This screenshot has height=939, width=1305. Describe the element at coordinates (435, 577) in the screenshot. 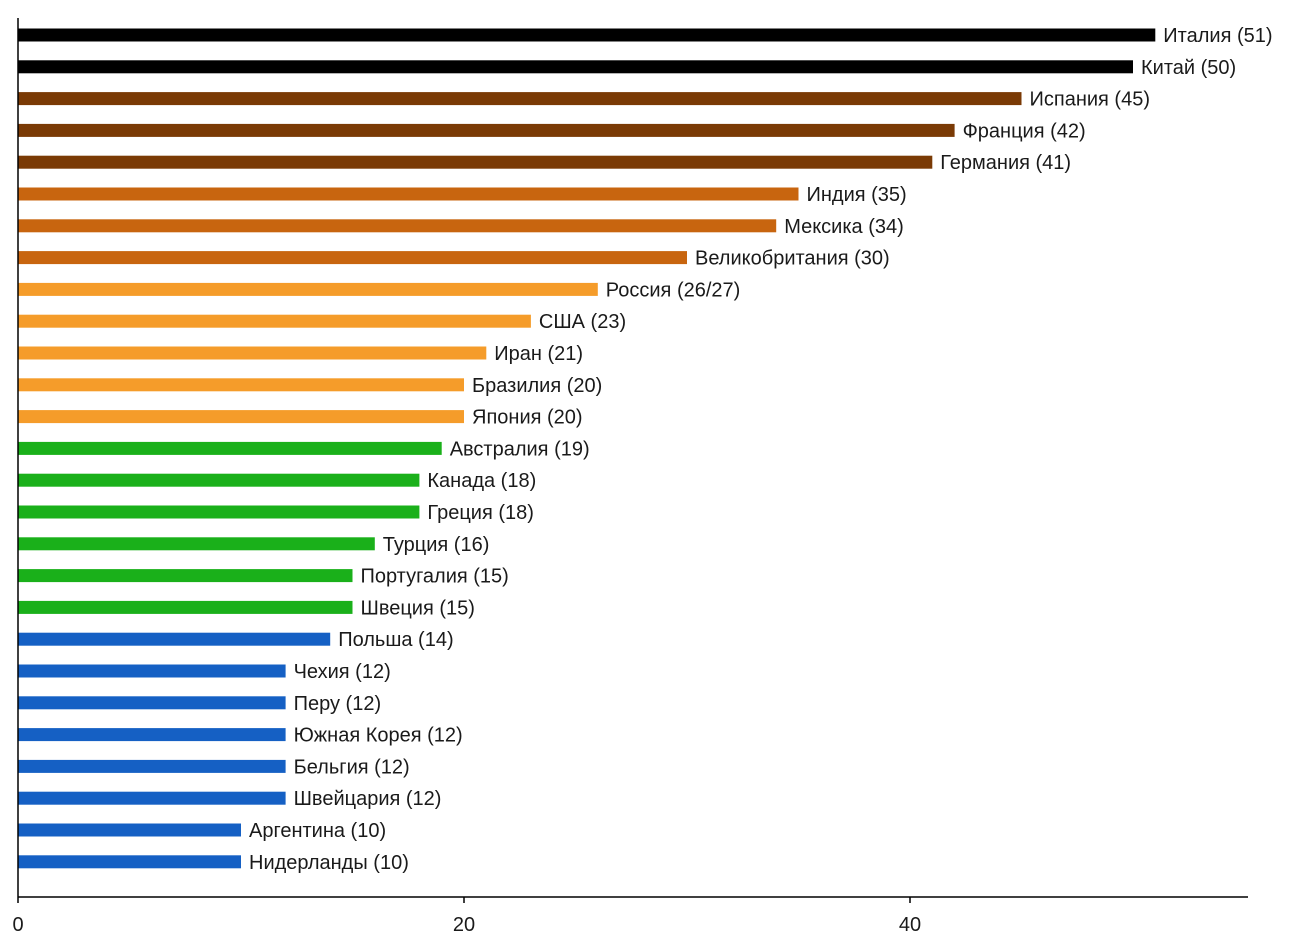

I see `bar-label: Португалия (15)` at that location.